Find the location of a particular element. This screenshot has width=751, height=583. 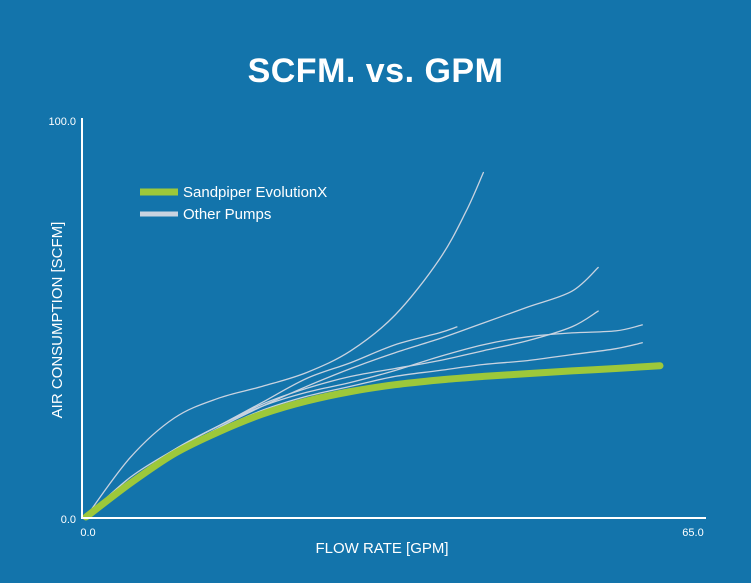

legend-item-other-pumps: Other Pumps is located at coordinates (205, 214).